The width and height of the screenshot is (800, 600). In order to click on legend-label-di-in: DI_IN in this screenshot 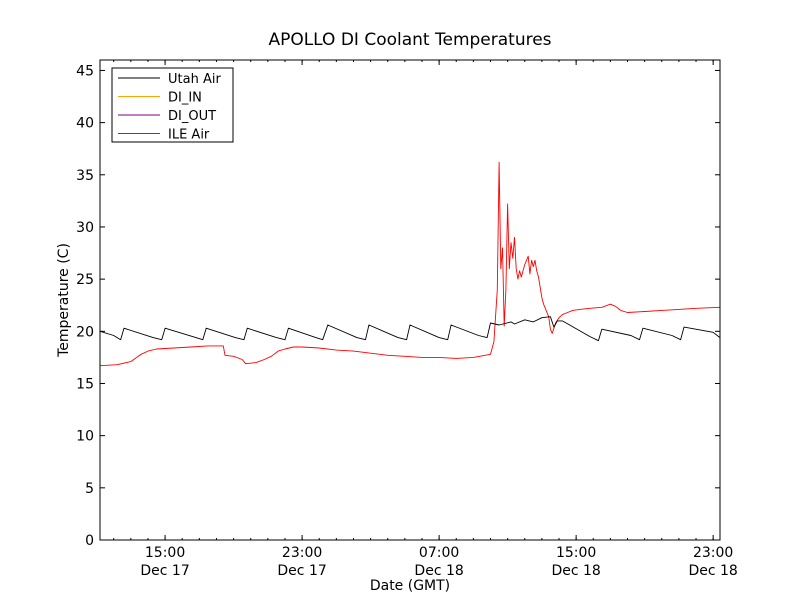, I will do `click(185, 98)`.